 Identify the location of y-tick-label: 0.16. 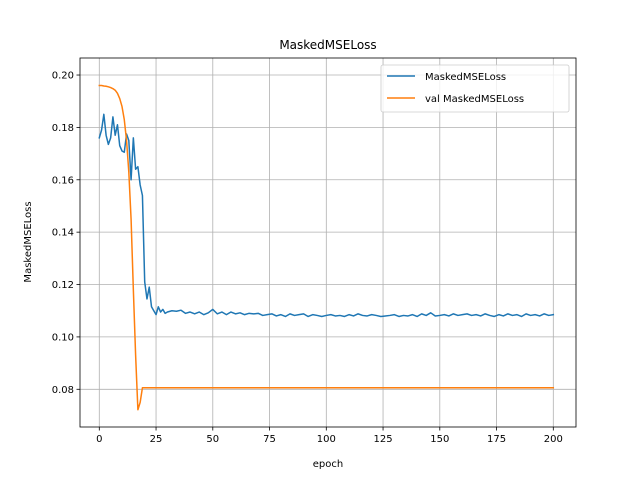
(63, 180).